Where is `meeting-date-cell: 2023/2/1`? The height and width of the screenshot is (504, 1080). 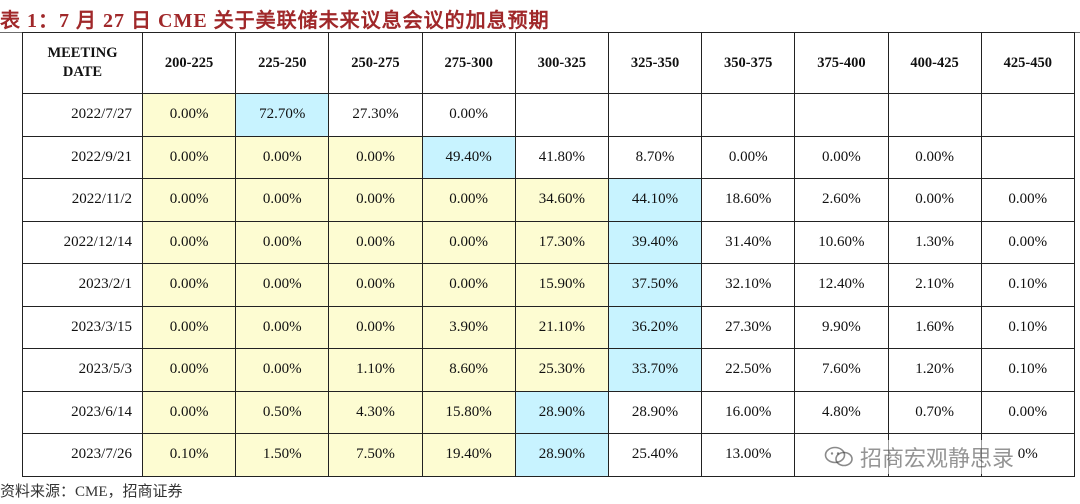
meeting-date-cell: 2023/2/1 is located at coordinates (82, 285).